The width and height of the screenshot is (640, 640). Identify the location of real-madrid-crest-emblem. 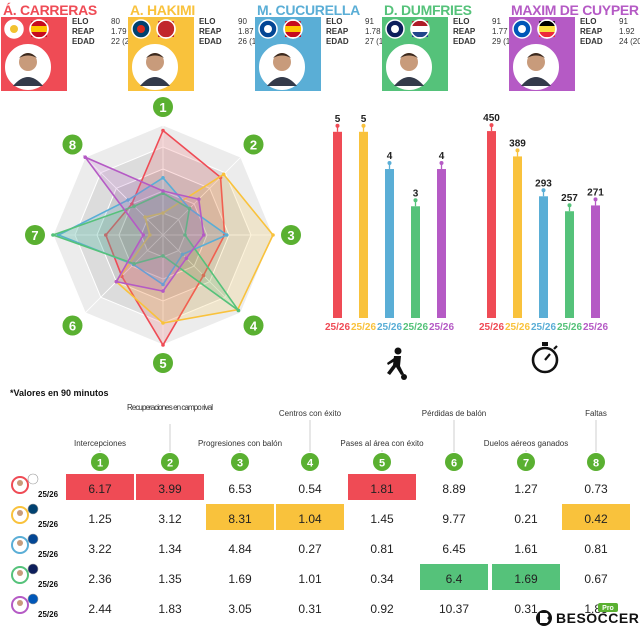
(14, 29).